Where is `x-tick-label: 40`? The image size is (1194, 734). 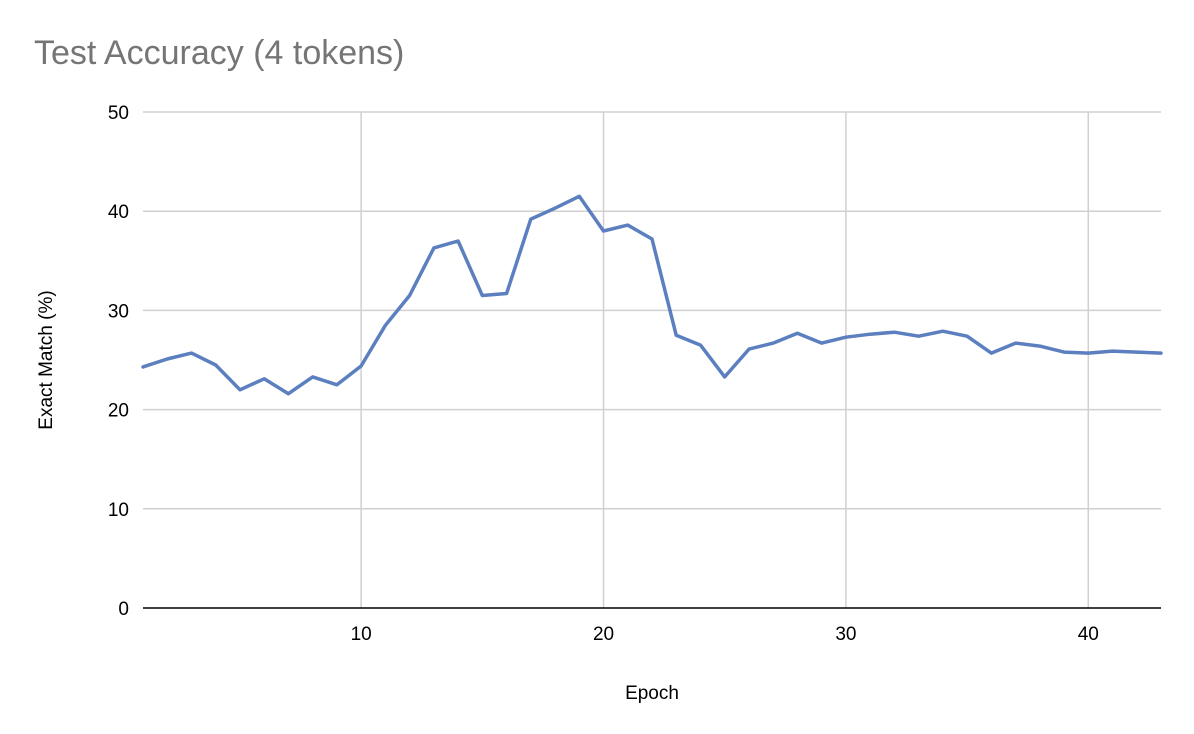 x-tick-label: 40 is located at coordinates (1088, 634).